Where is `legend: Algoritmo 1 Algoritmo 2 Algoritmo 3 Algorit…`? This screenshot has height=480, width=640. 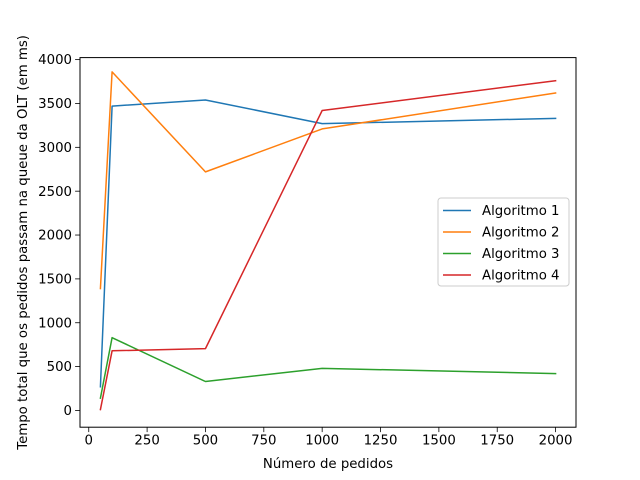 legend: Algoritmo 1 Algoritmo 2 Algoritmo 3 Algorit… is located at coordinates (503, 242).